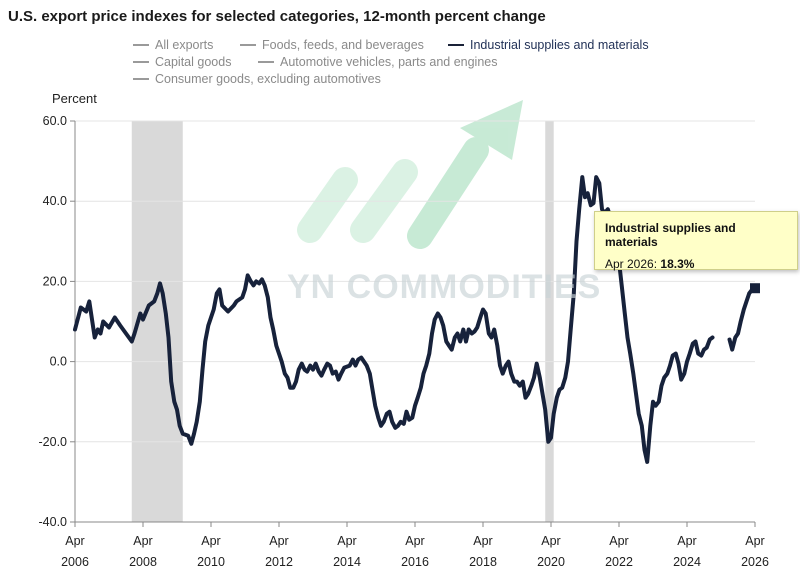  I want to click on x-tick-label-year: 2006, so click(75, 562).